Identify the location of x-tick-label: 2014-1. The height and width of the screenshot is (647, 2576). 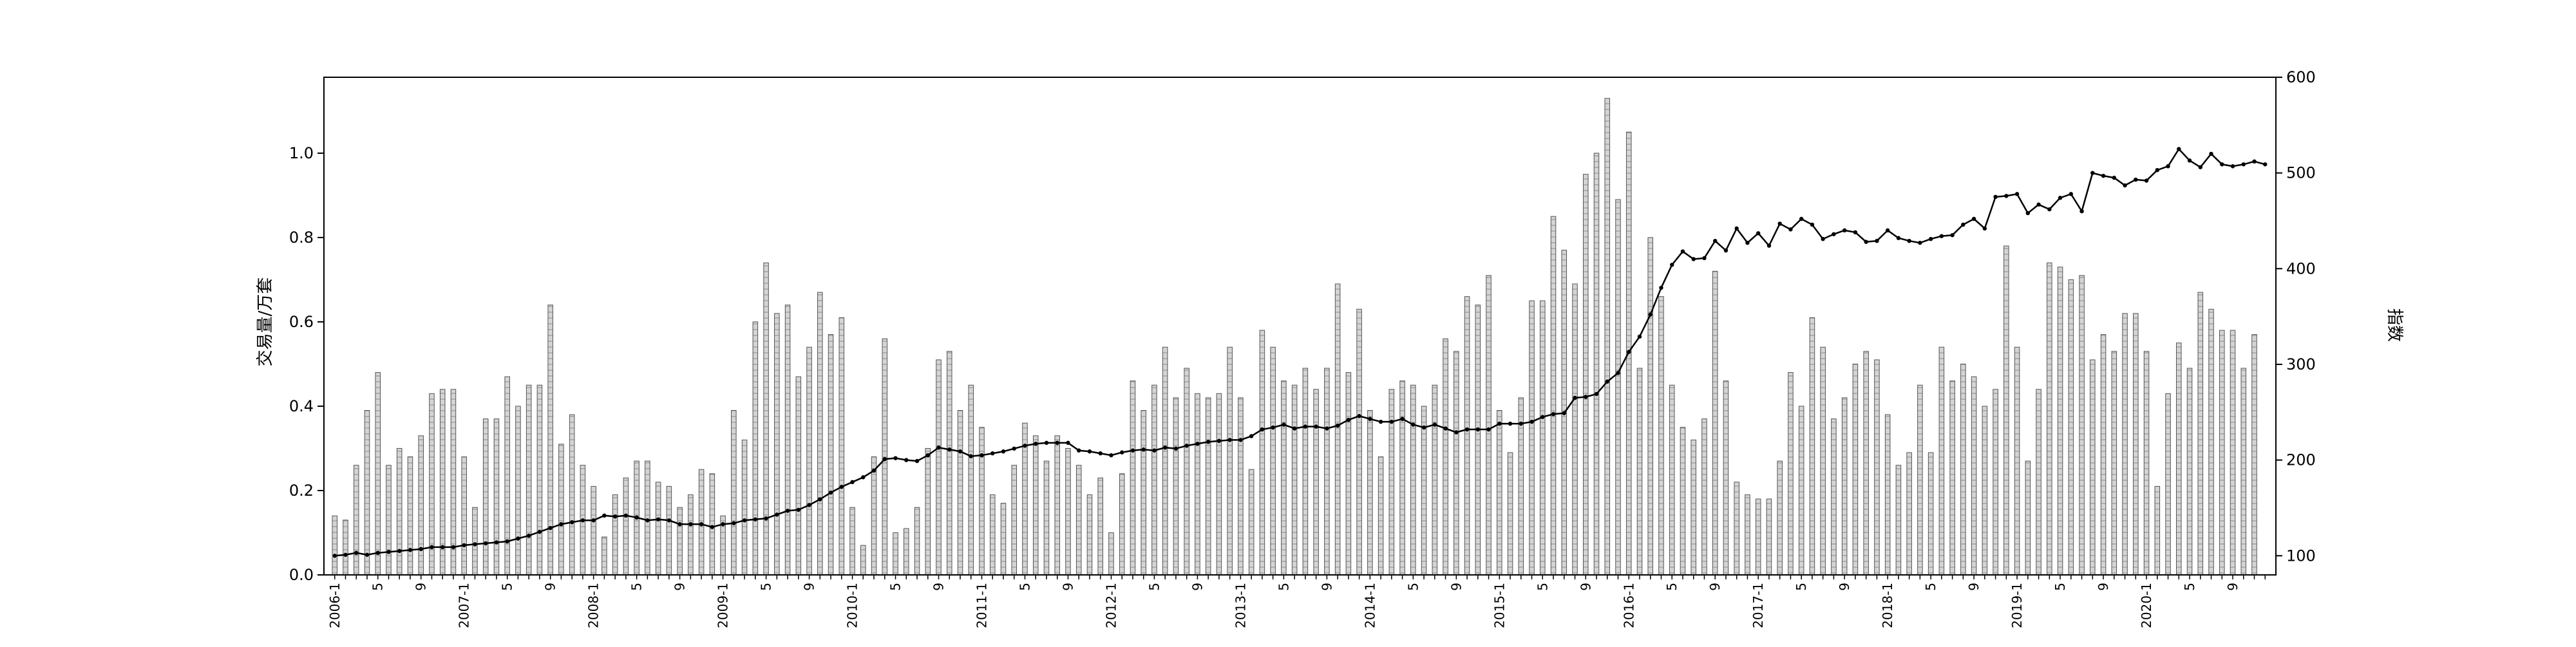
(1370, 605).